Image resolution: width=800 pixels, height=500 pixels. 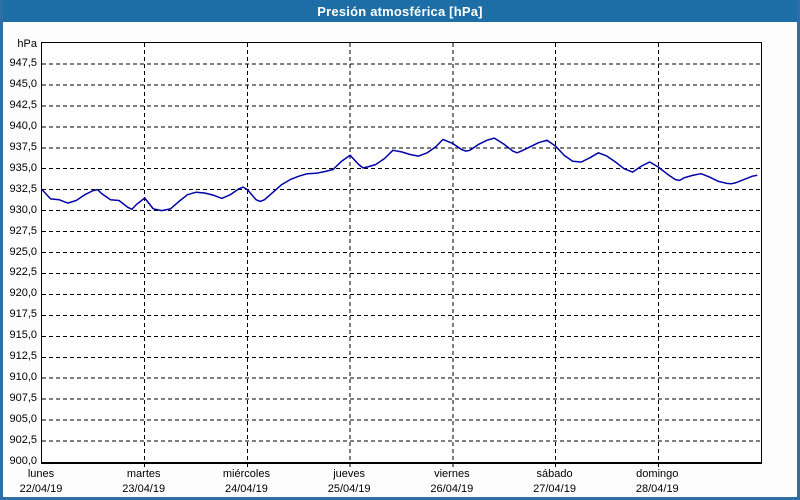 What do you see at coordinates (23, 419) in the screenshot?
I see `y-axis-label: 905,0` at bounding box center [23, 419].